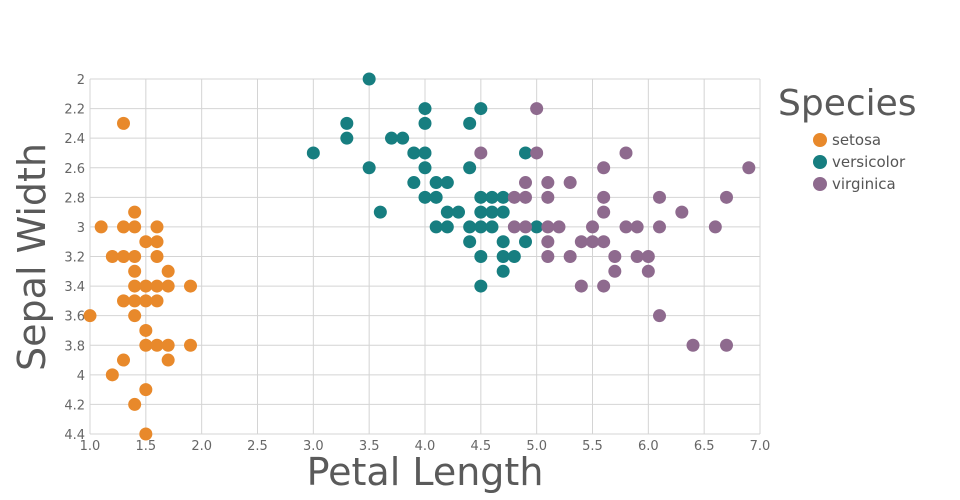 This screenshot has height=500, width=960. What do you see at coordinates (592, 446) in the screenshot?
I see `x-tick-label: 5.5` at bounding box center [592, 446].